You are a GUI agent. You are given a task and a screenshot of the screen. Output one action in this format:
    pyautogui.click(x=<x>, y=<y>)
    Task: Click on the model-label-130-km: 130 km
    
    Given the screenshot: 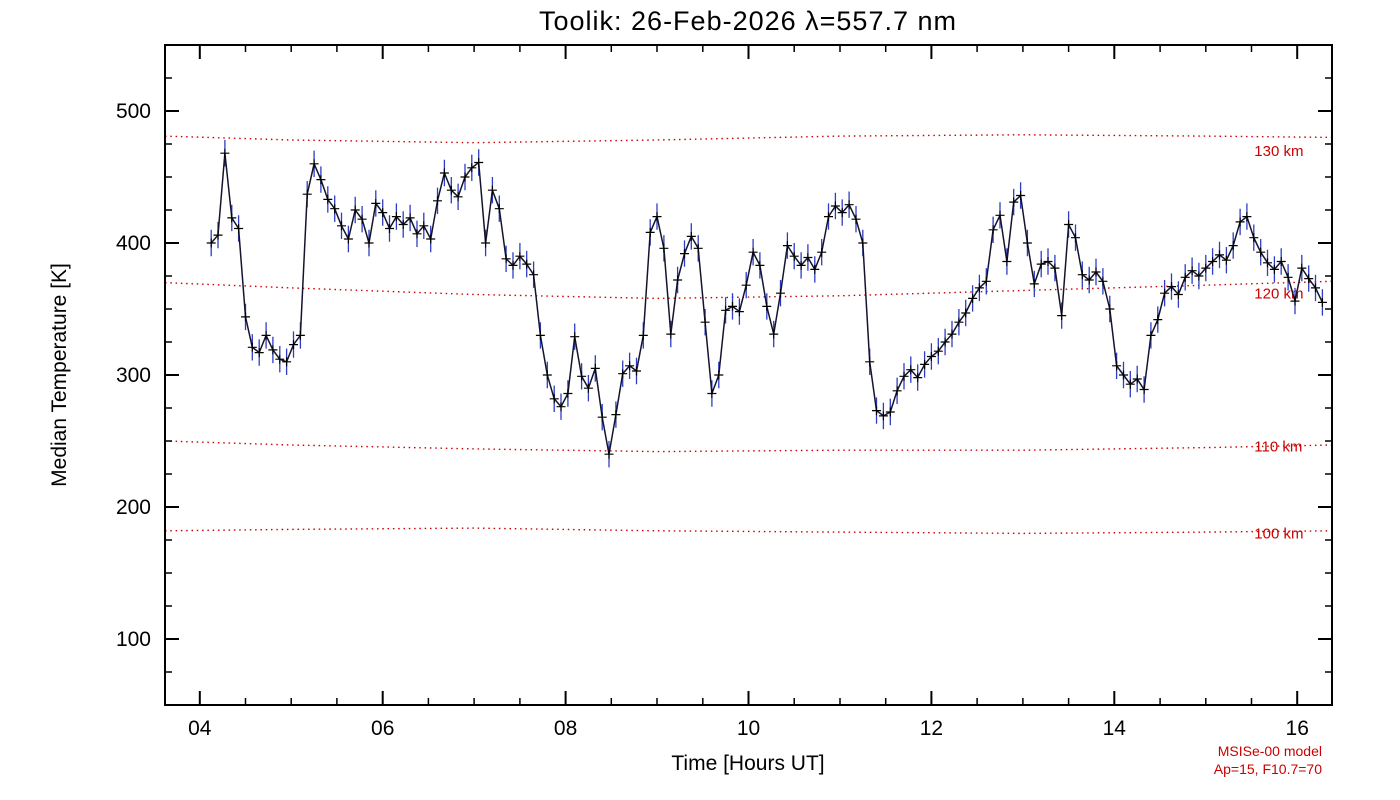 What is the action you would take?
    pyautogui.click(x=1278, y=151)
    